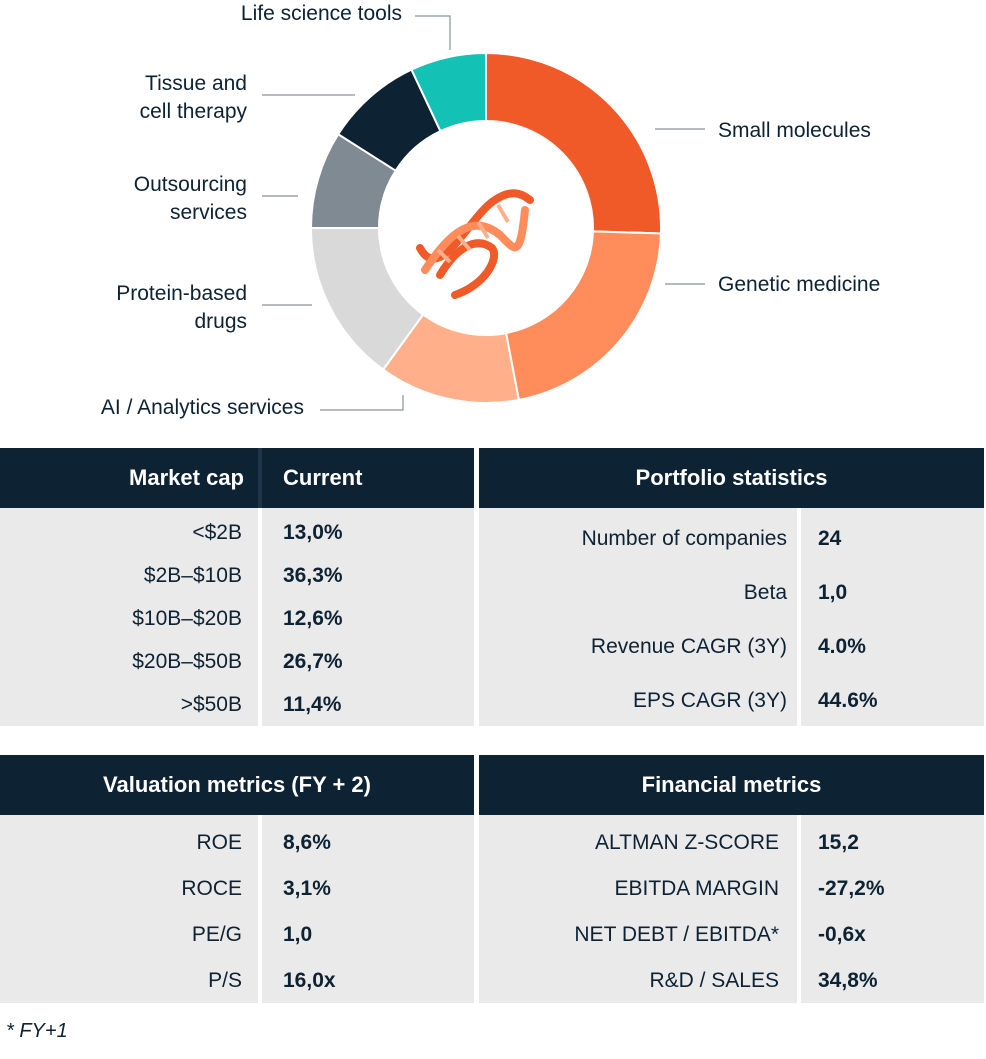  I want to click on financial-row-value: -27,2%, so click(851, 888).